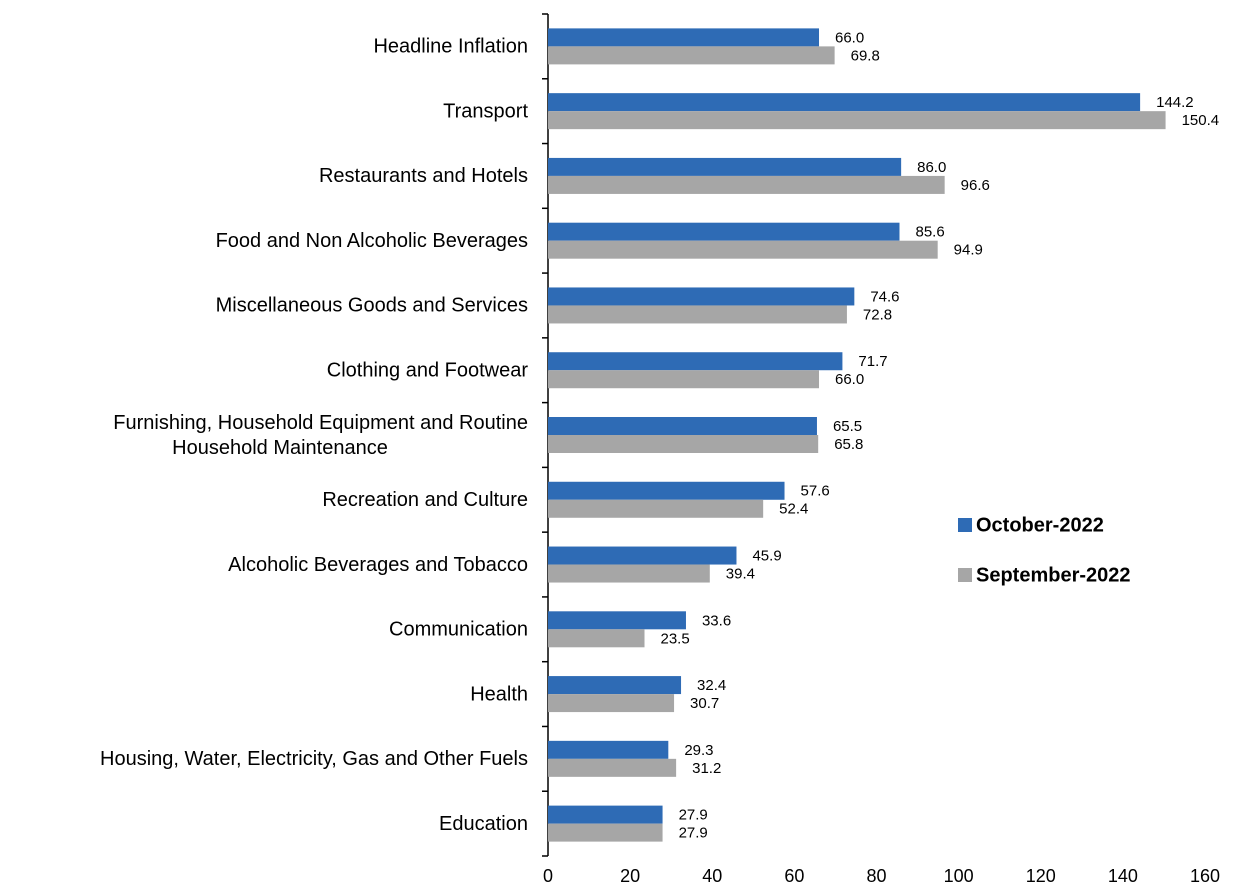  I want to click on data-label-september-2022: 30.7, so click(704, 703).